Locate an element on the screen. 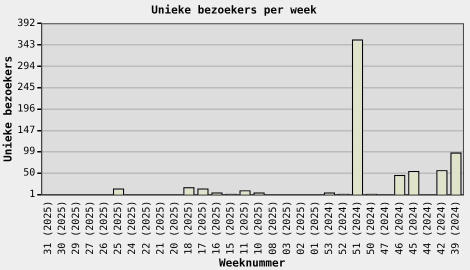 Image resolution: width=470 pixels, height=270 pixels. x-tick-label: 08 (2025) is located at coordinates (273, 227).